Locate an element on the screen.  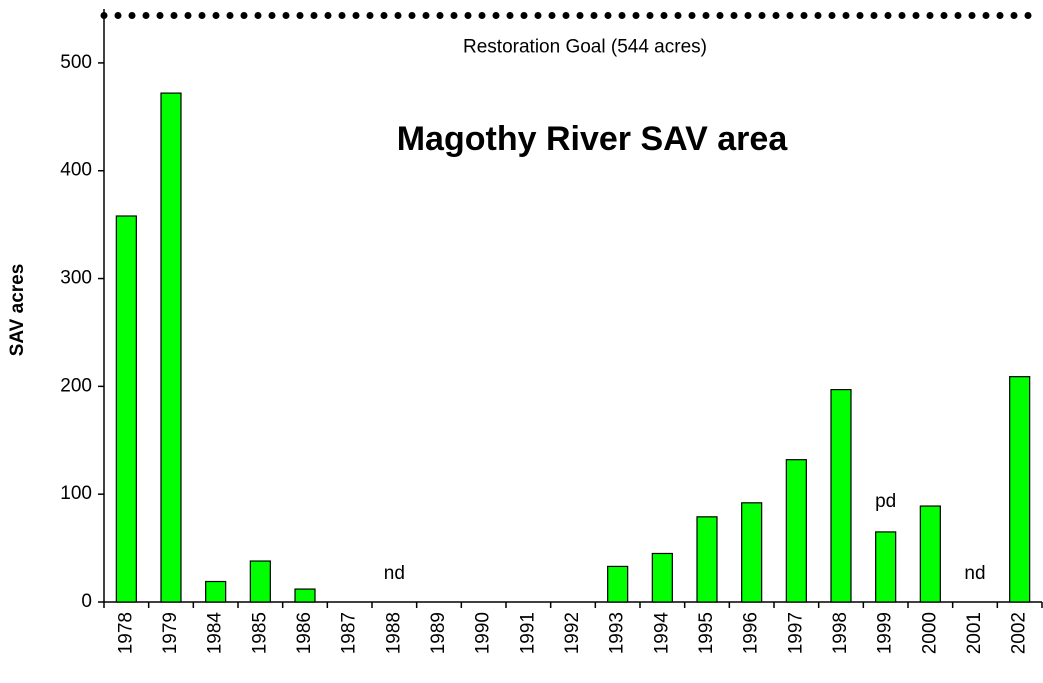
x-tick-label: 1978 is located at coordinates (125, 633).